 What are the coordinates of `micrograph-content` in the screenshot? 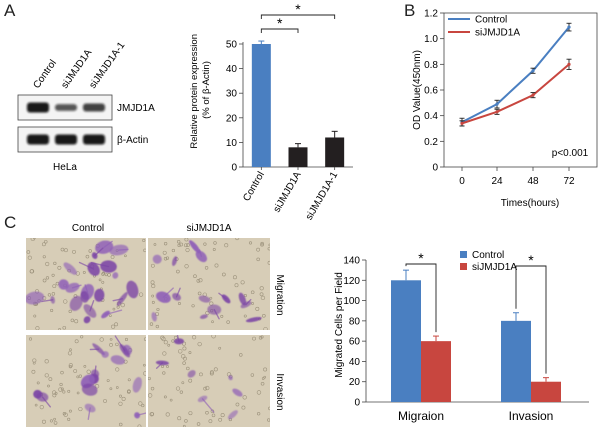 It's located at (86, 284).